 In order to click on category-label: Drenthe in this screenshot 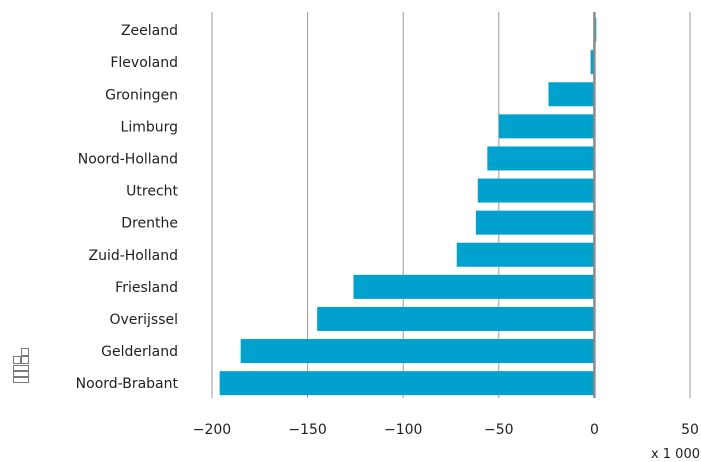, I will do `click(149, 224)`.